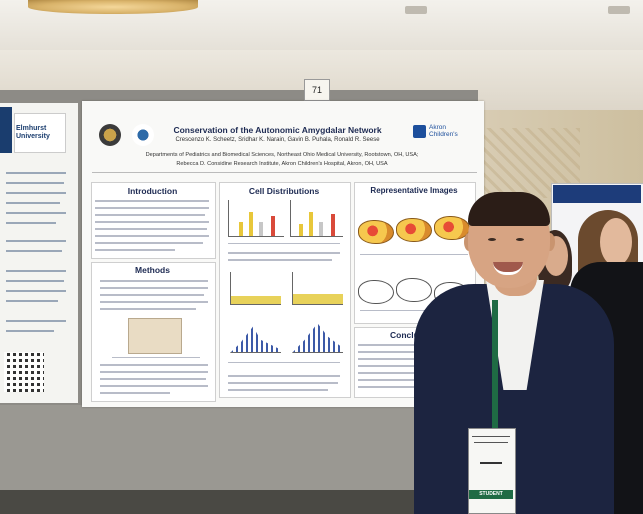 The image size is (643, 514). Describe the element at coordinates (492, 471) in the screenshot. I see `name-badge` at that location.